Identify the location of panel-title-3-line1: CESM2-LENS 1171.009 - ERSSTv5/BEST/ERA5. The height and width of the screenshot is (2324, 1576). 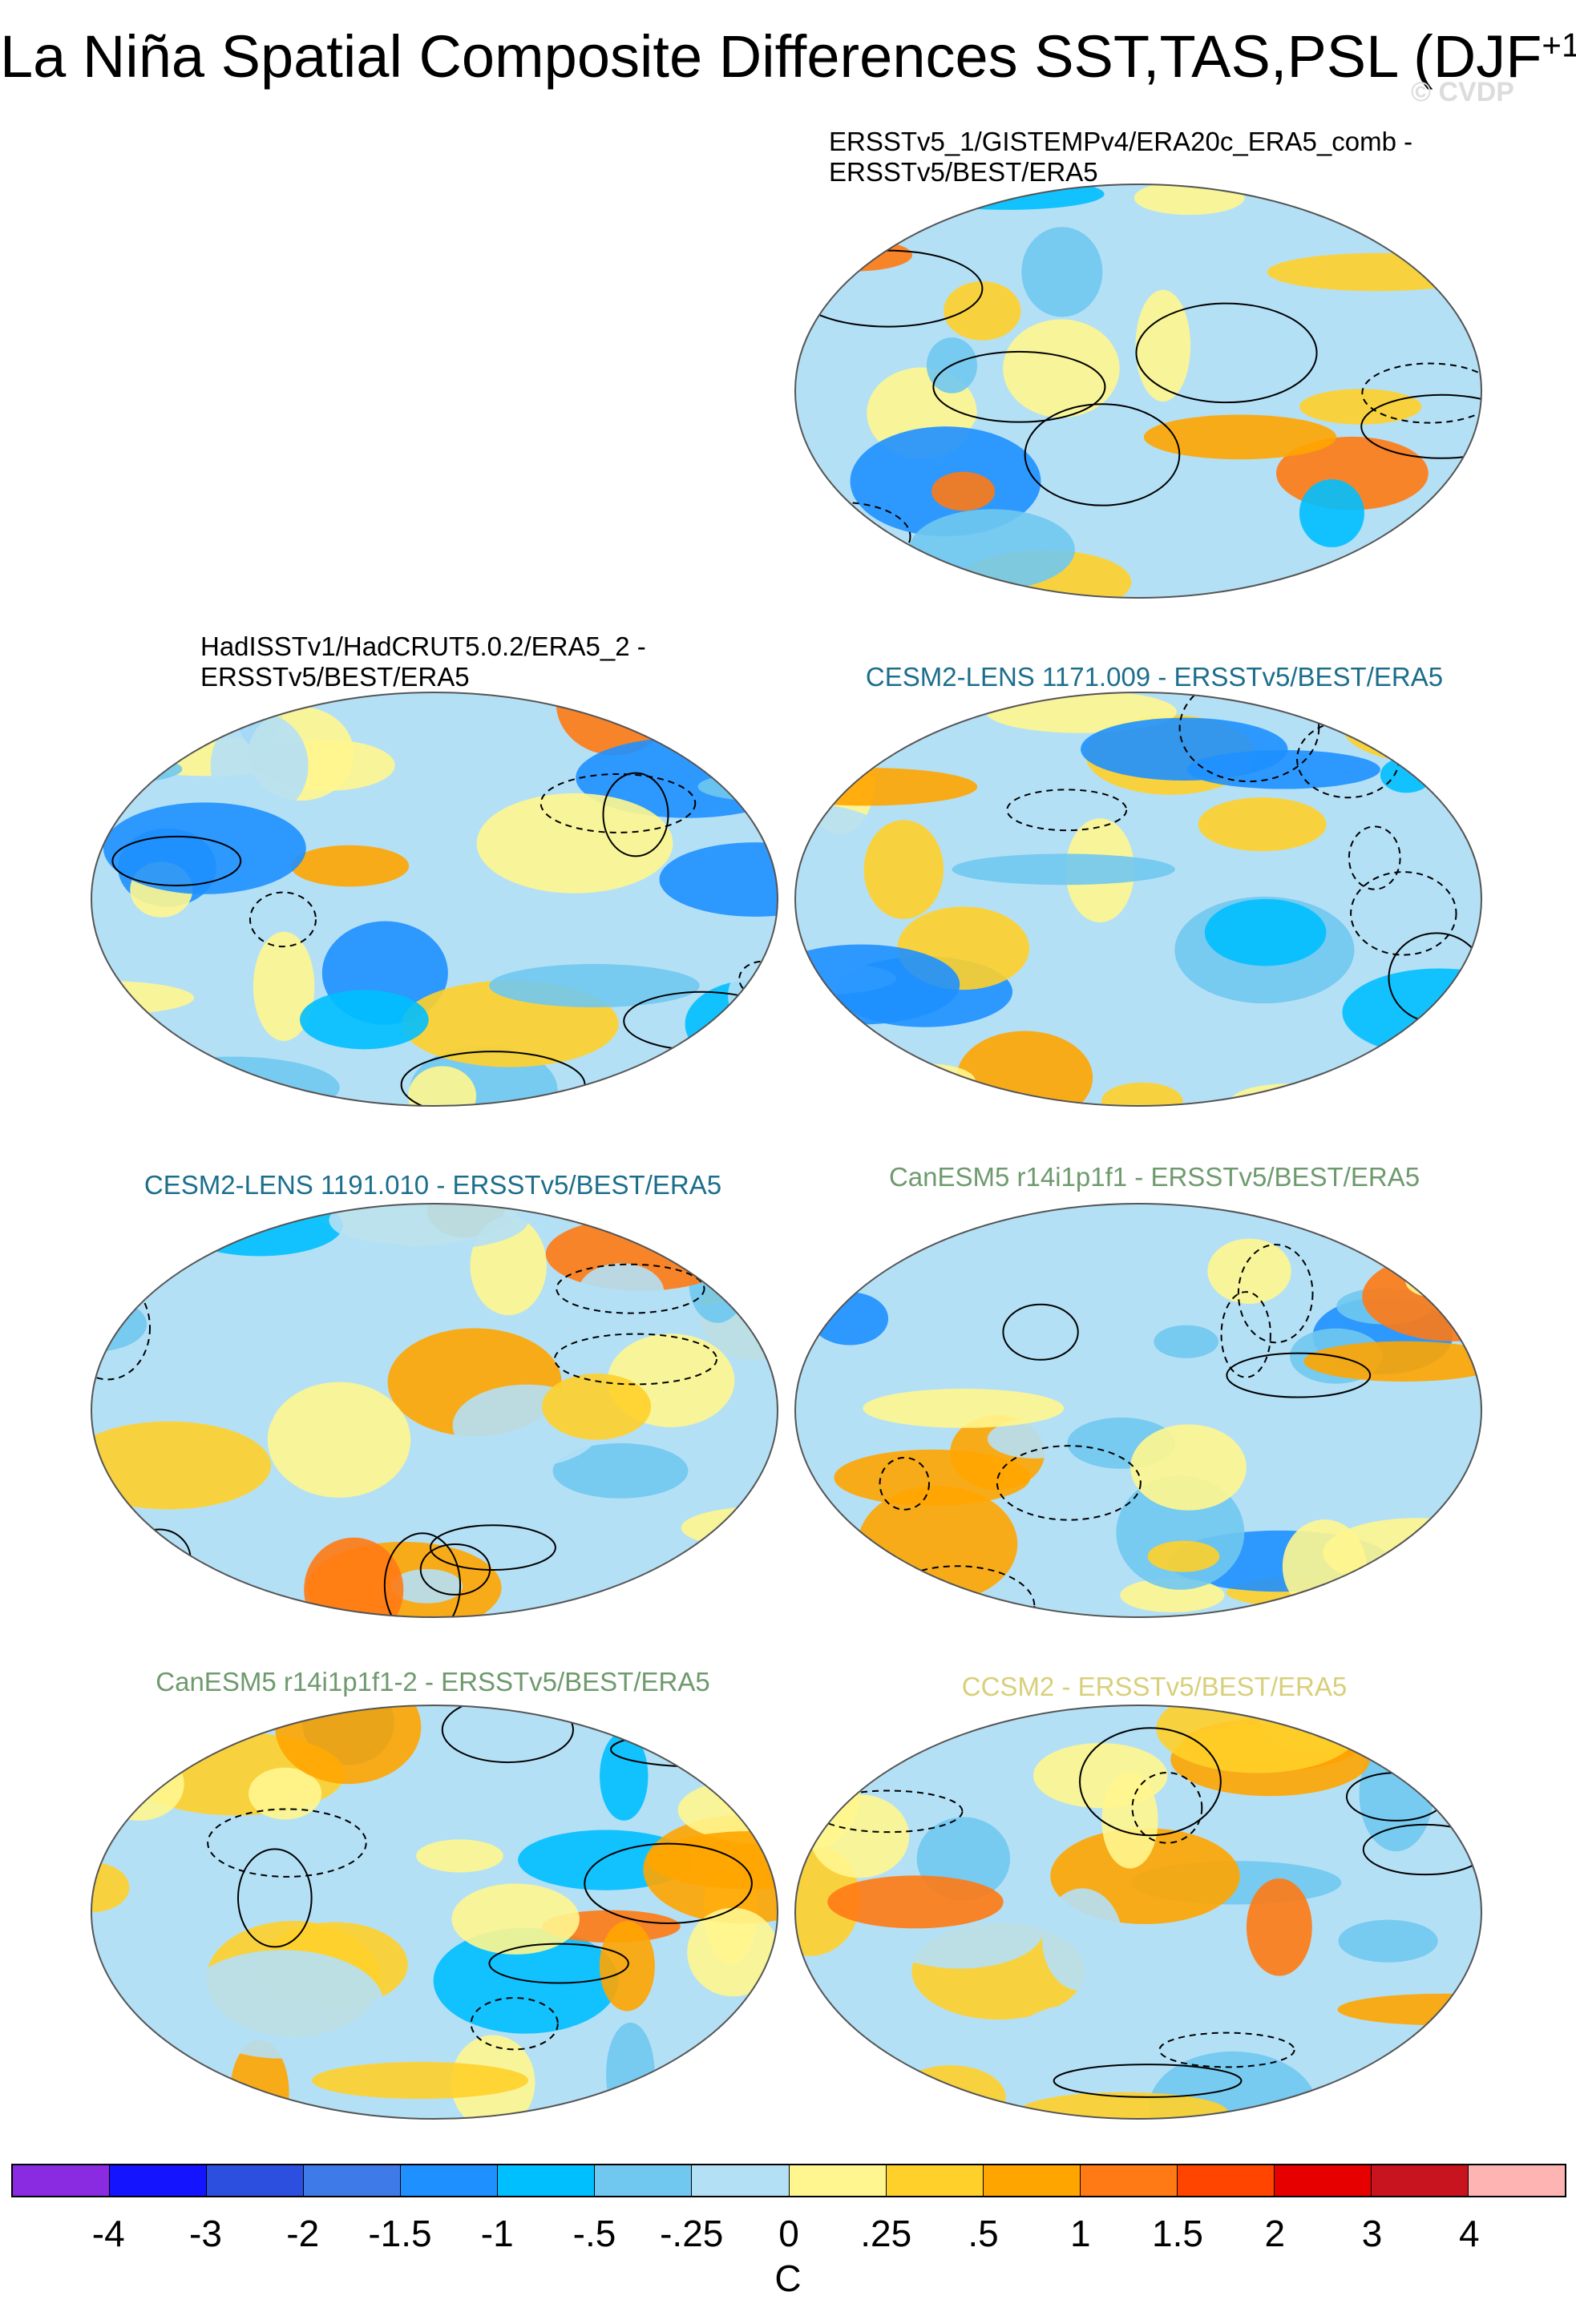
(1154, 677).